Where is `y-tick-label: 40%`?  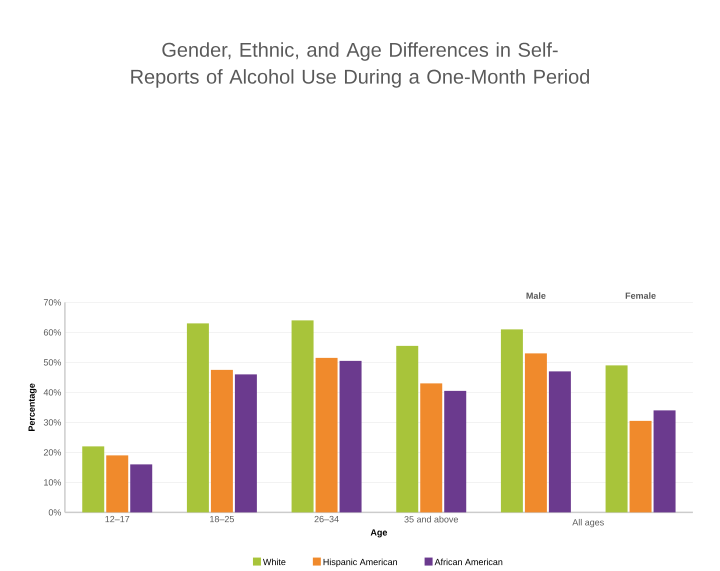
y-tick-label: 40% is located at coordinates (53, 392).